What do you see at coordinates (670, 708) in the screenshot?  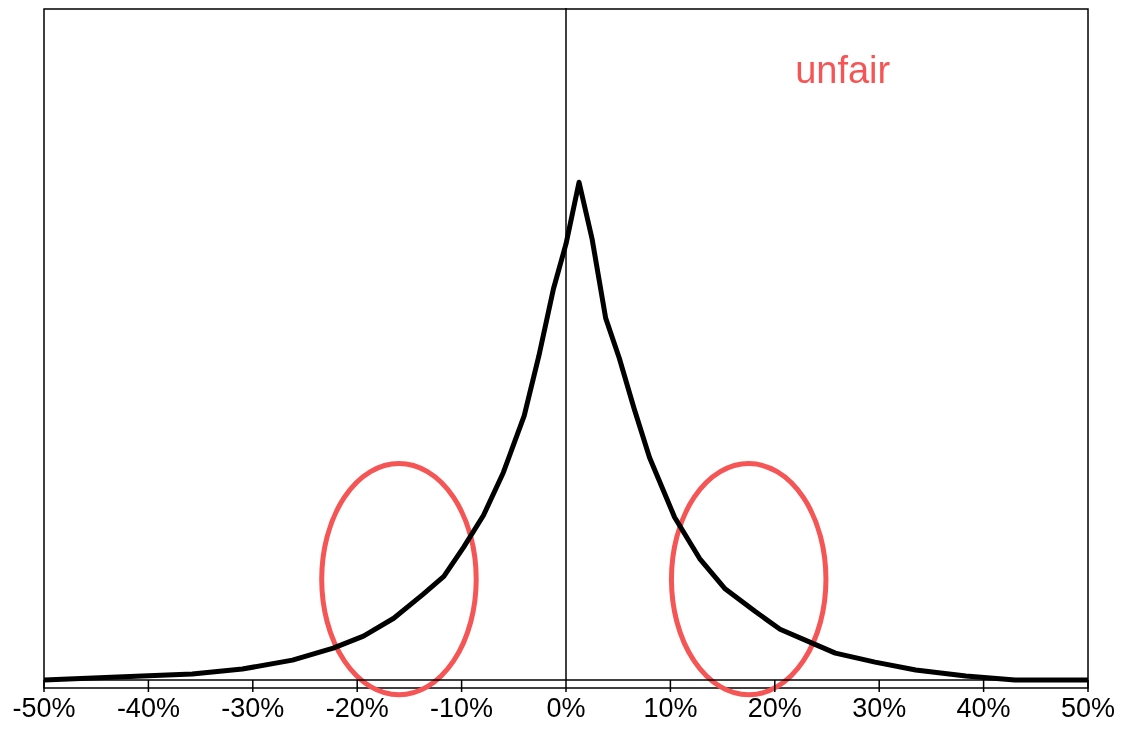 I see `x-tick-label: 10%` at bounding box center [670, 708].